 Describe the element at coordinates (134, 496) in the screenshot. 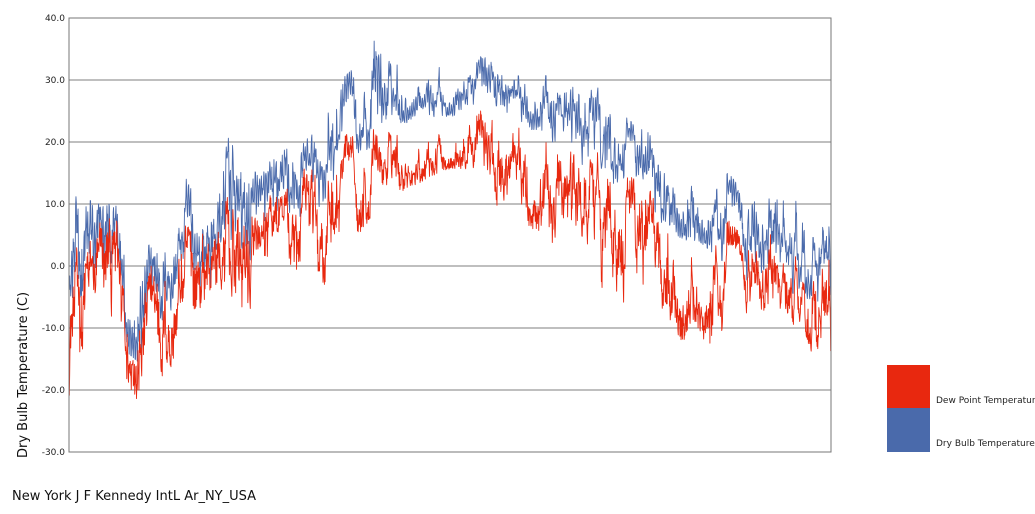

I see `station-caption: New York J F Kennedy IntL Ar_NY_USA` at that location.